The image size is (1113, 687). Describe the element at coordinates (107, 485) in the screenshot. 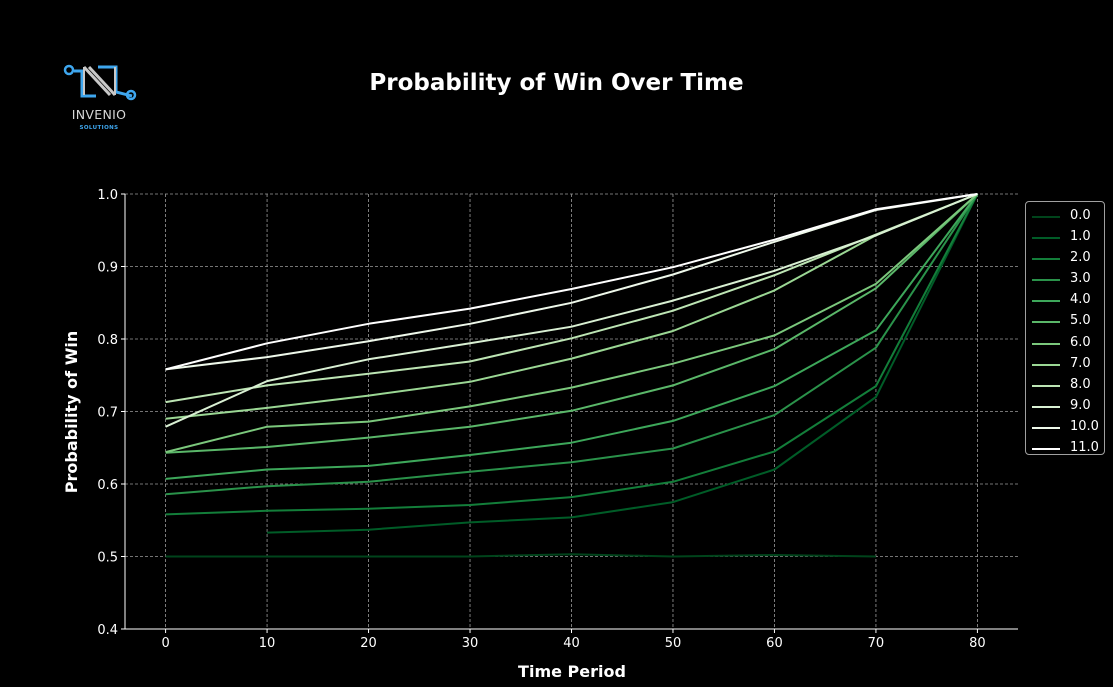

I see `y-tick-label: 0.6` at that location.